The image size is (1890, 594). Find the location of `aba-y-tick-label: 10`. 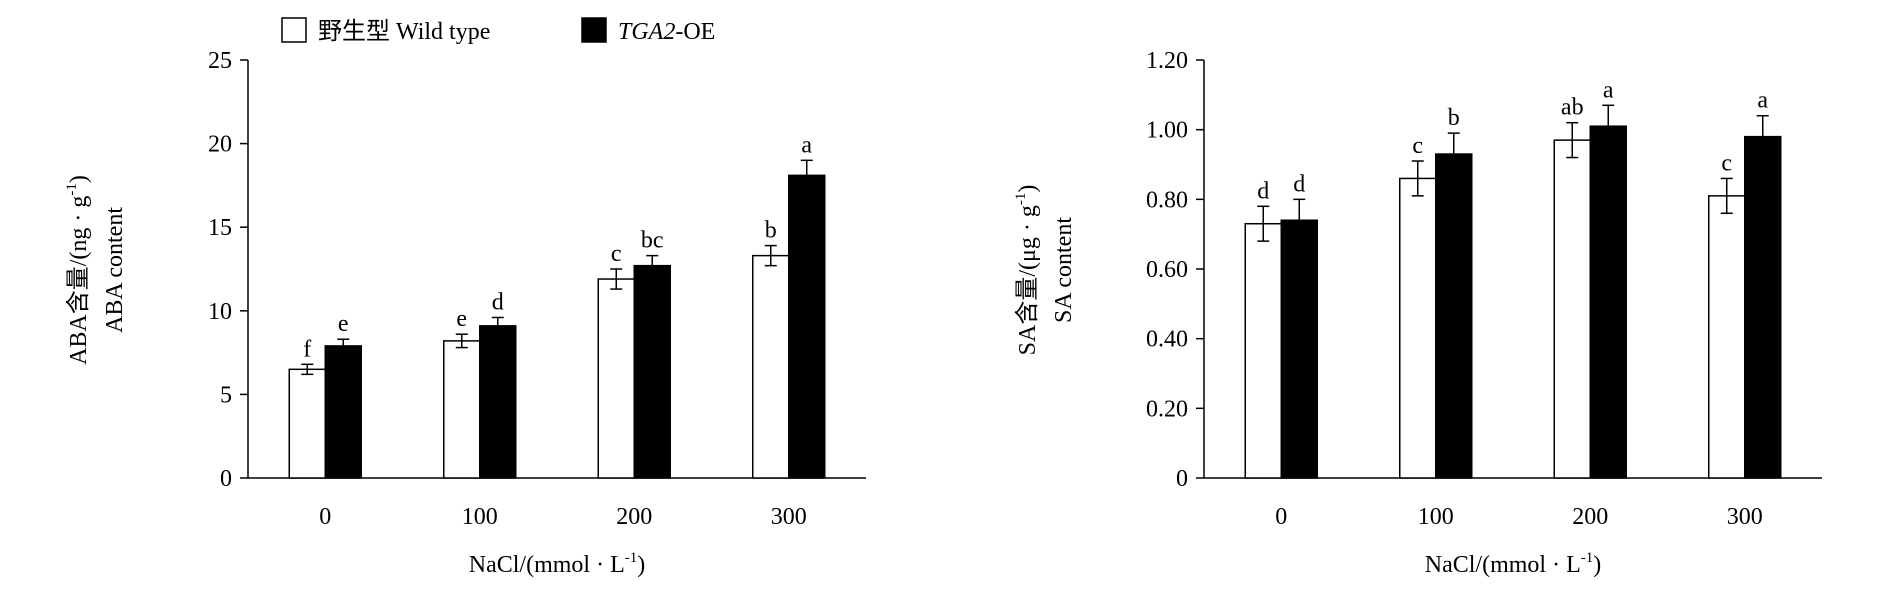

aba-y-tick-label: 10 is located at coordinates (220, 312).